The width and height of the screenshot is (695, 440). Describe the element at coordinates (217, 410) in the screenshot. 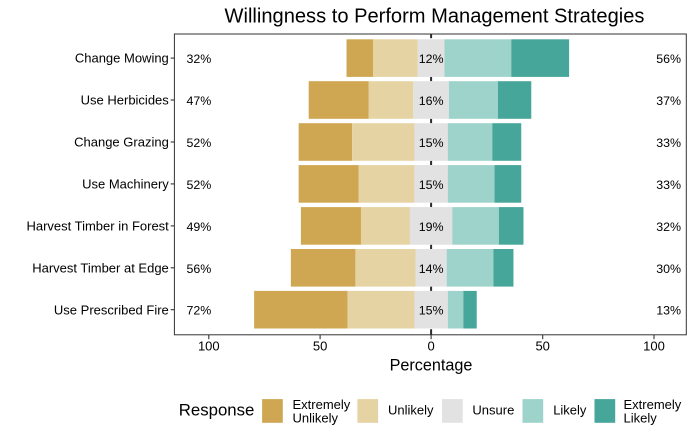

I see `svg-text: Response` at that location.